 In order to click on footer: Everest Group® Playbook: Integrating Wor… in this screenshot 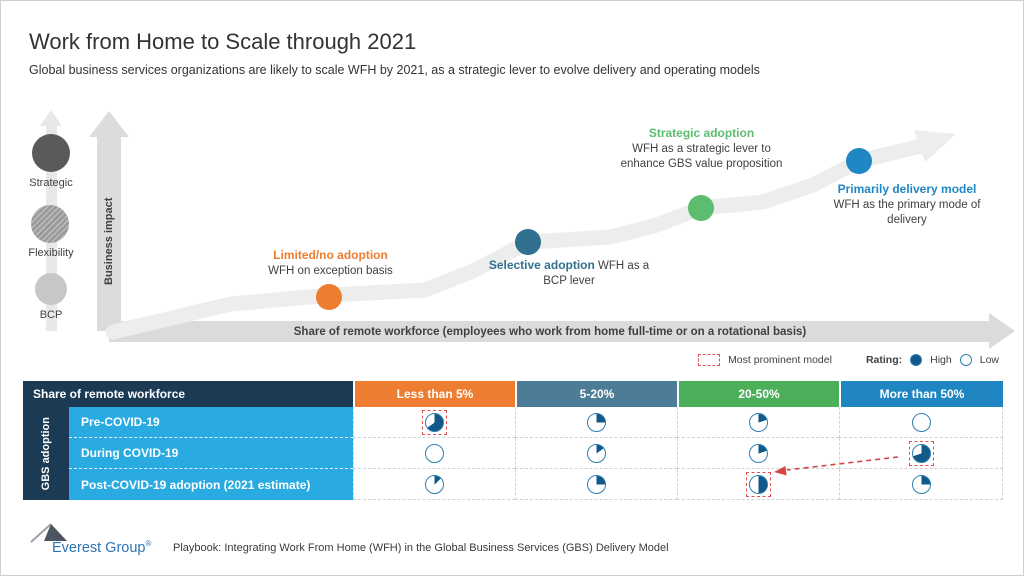, I will do `click(349, 539)`.